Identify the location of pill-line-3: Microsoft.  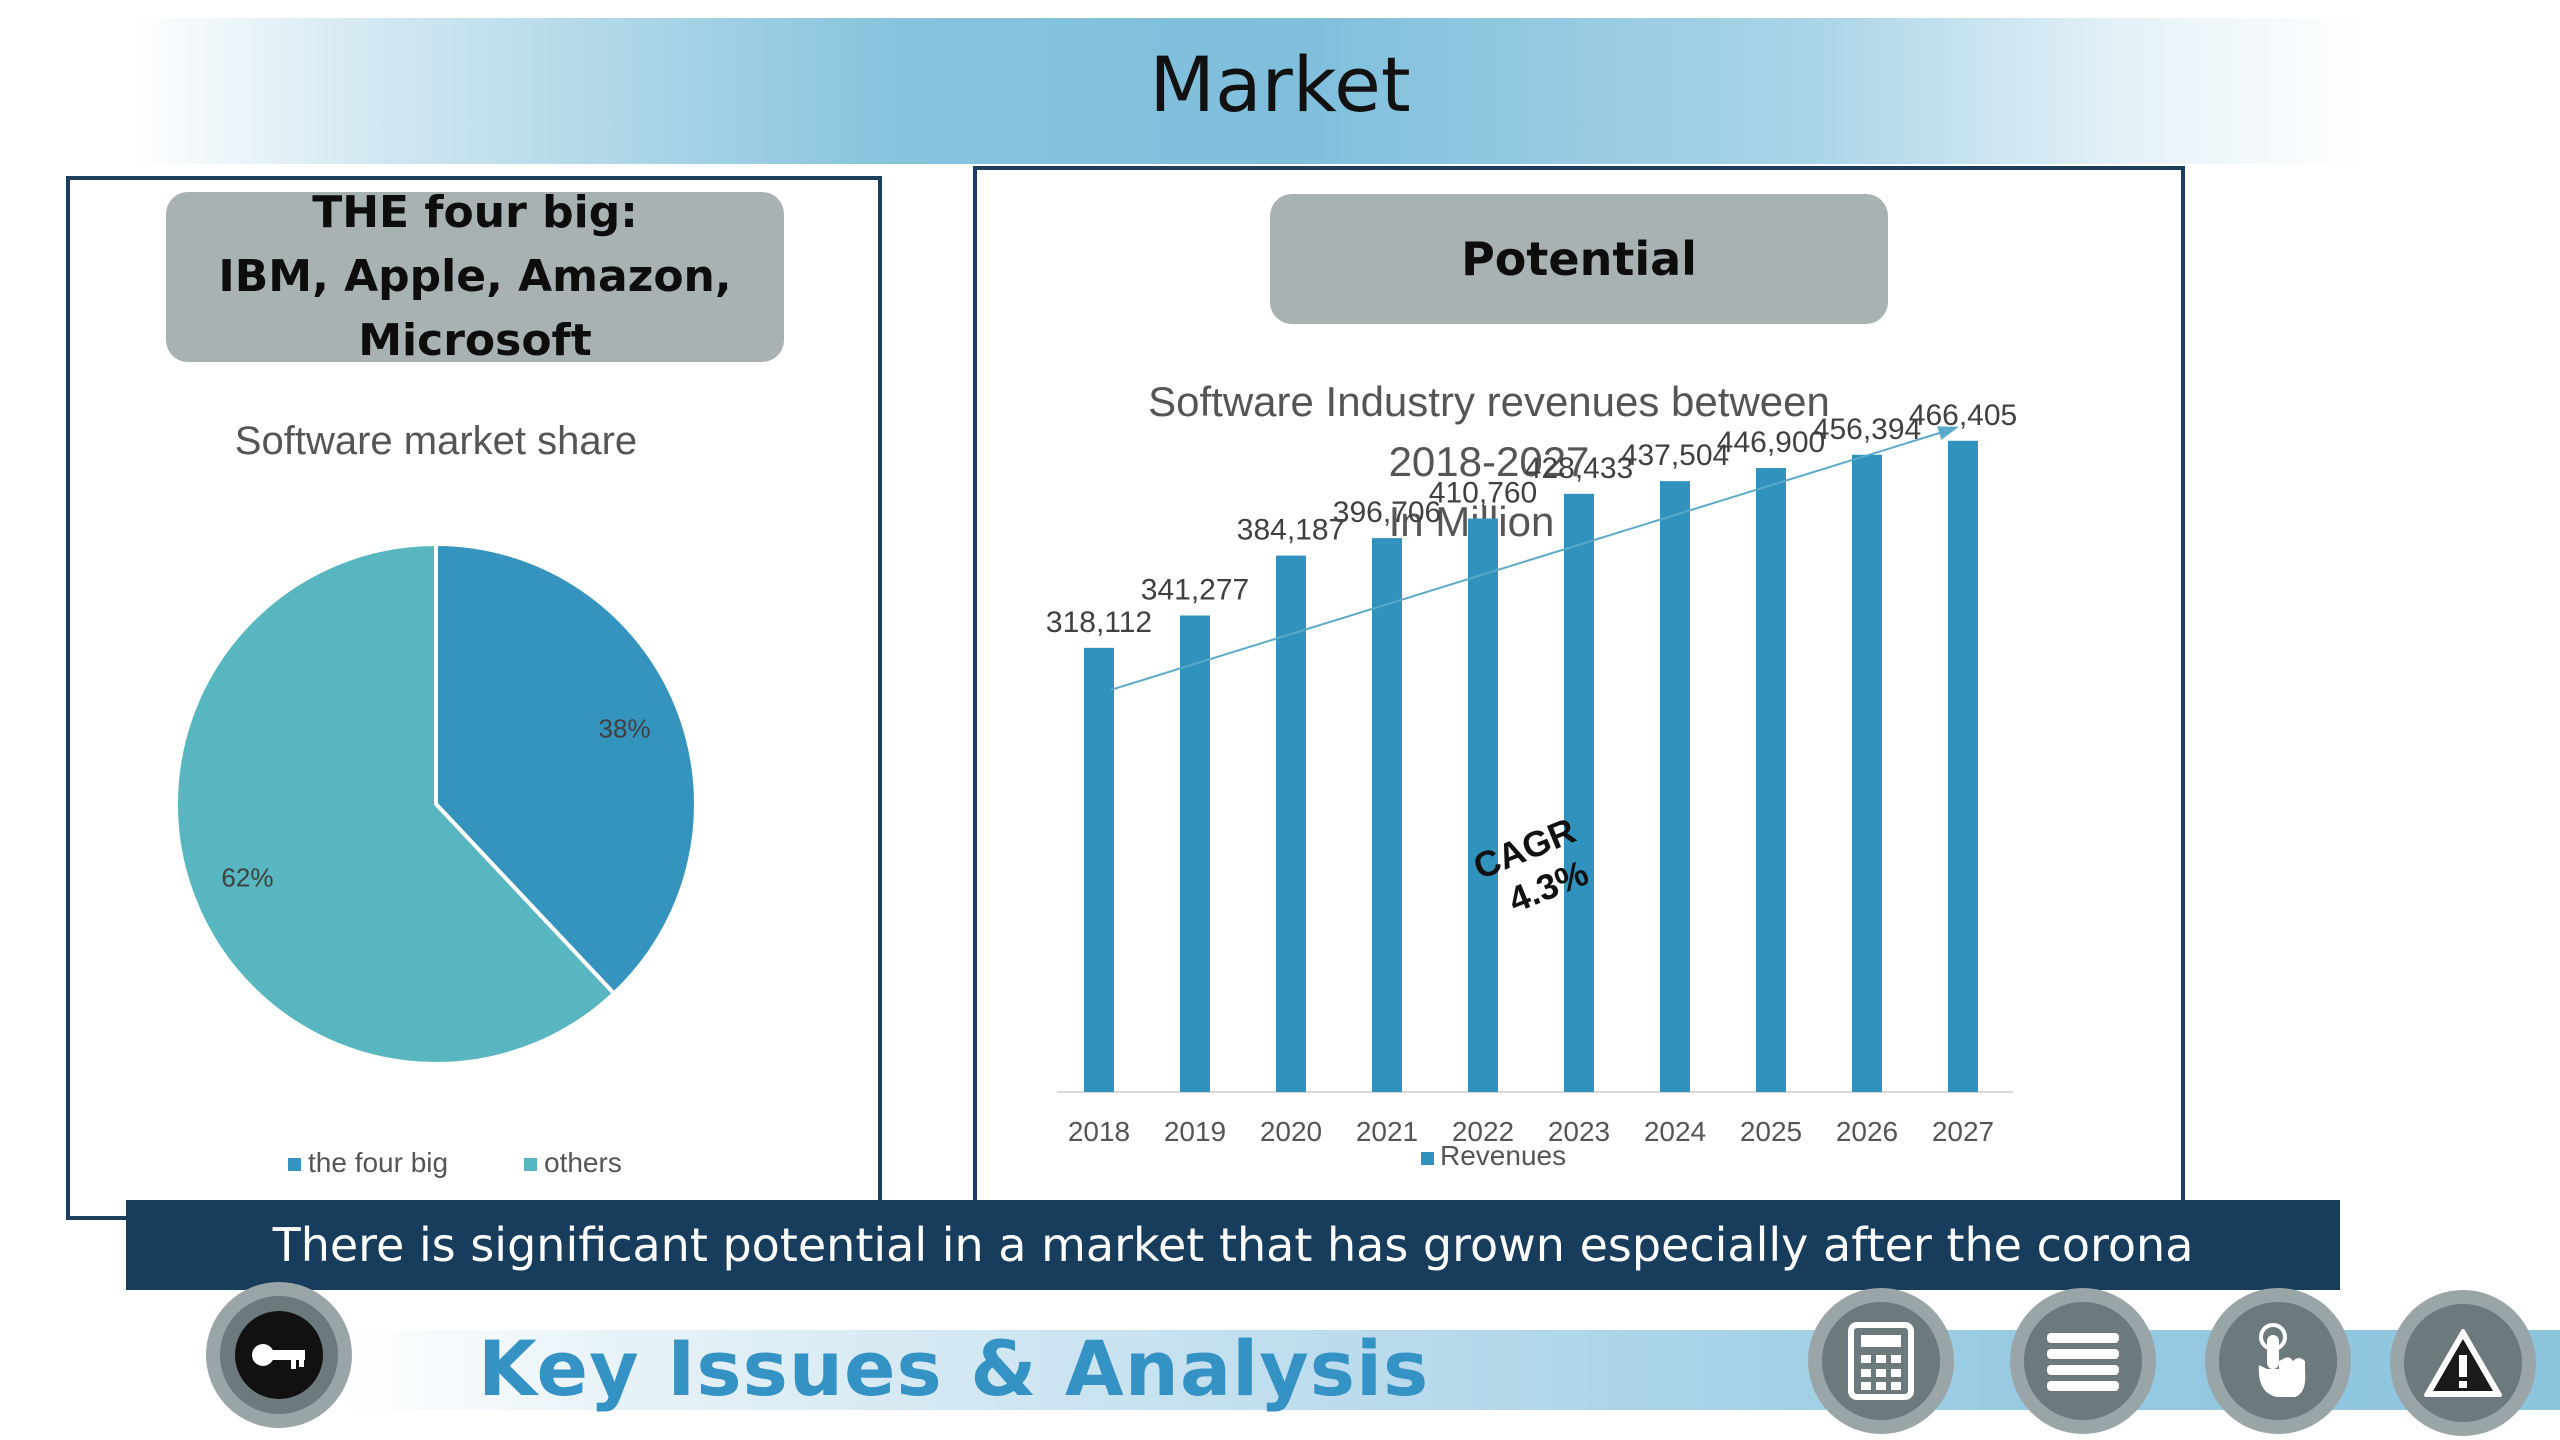
(475, 340).